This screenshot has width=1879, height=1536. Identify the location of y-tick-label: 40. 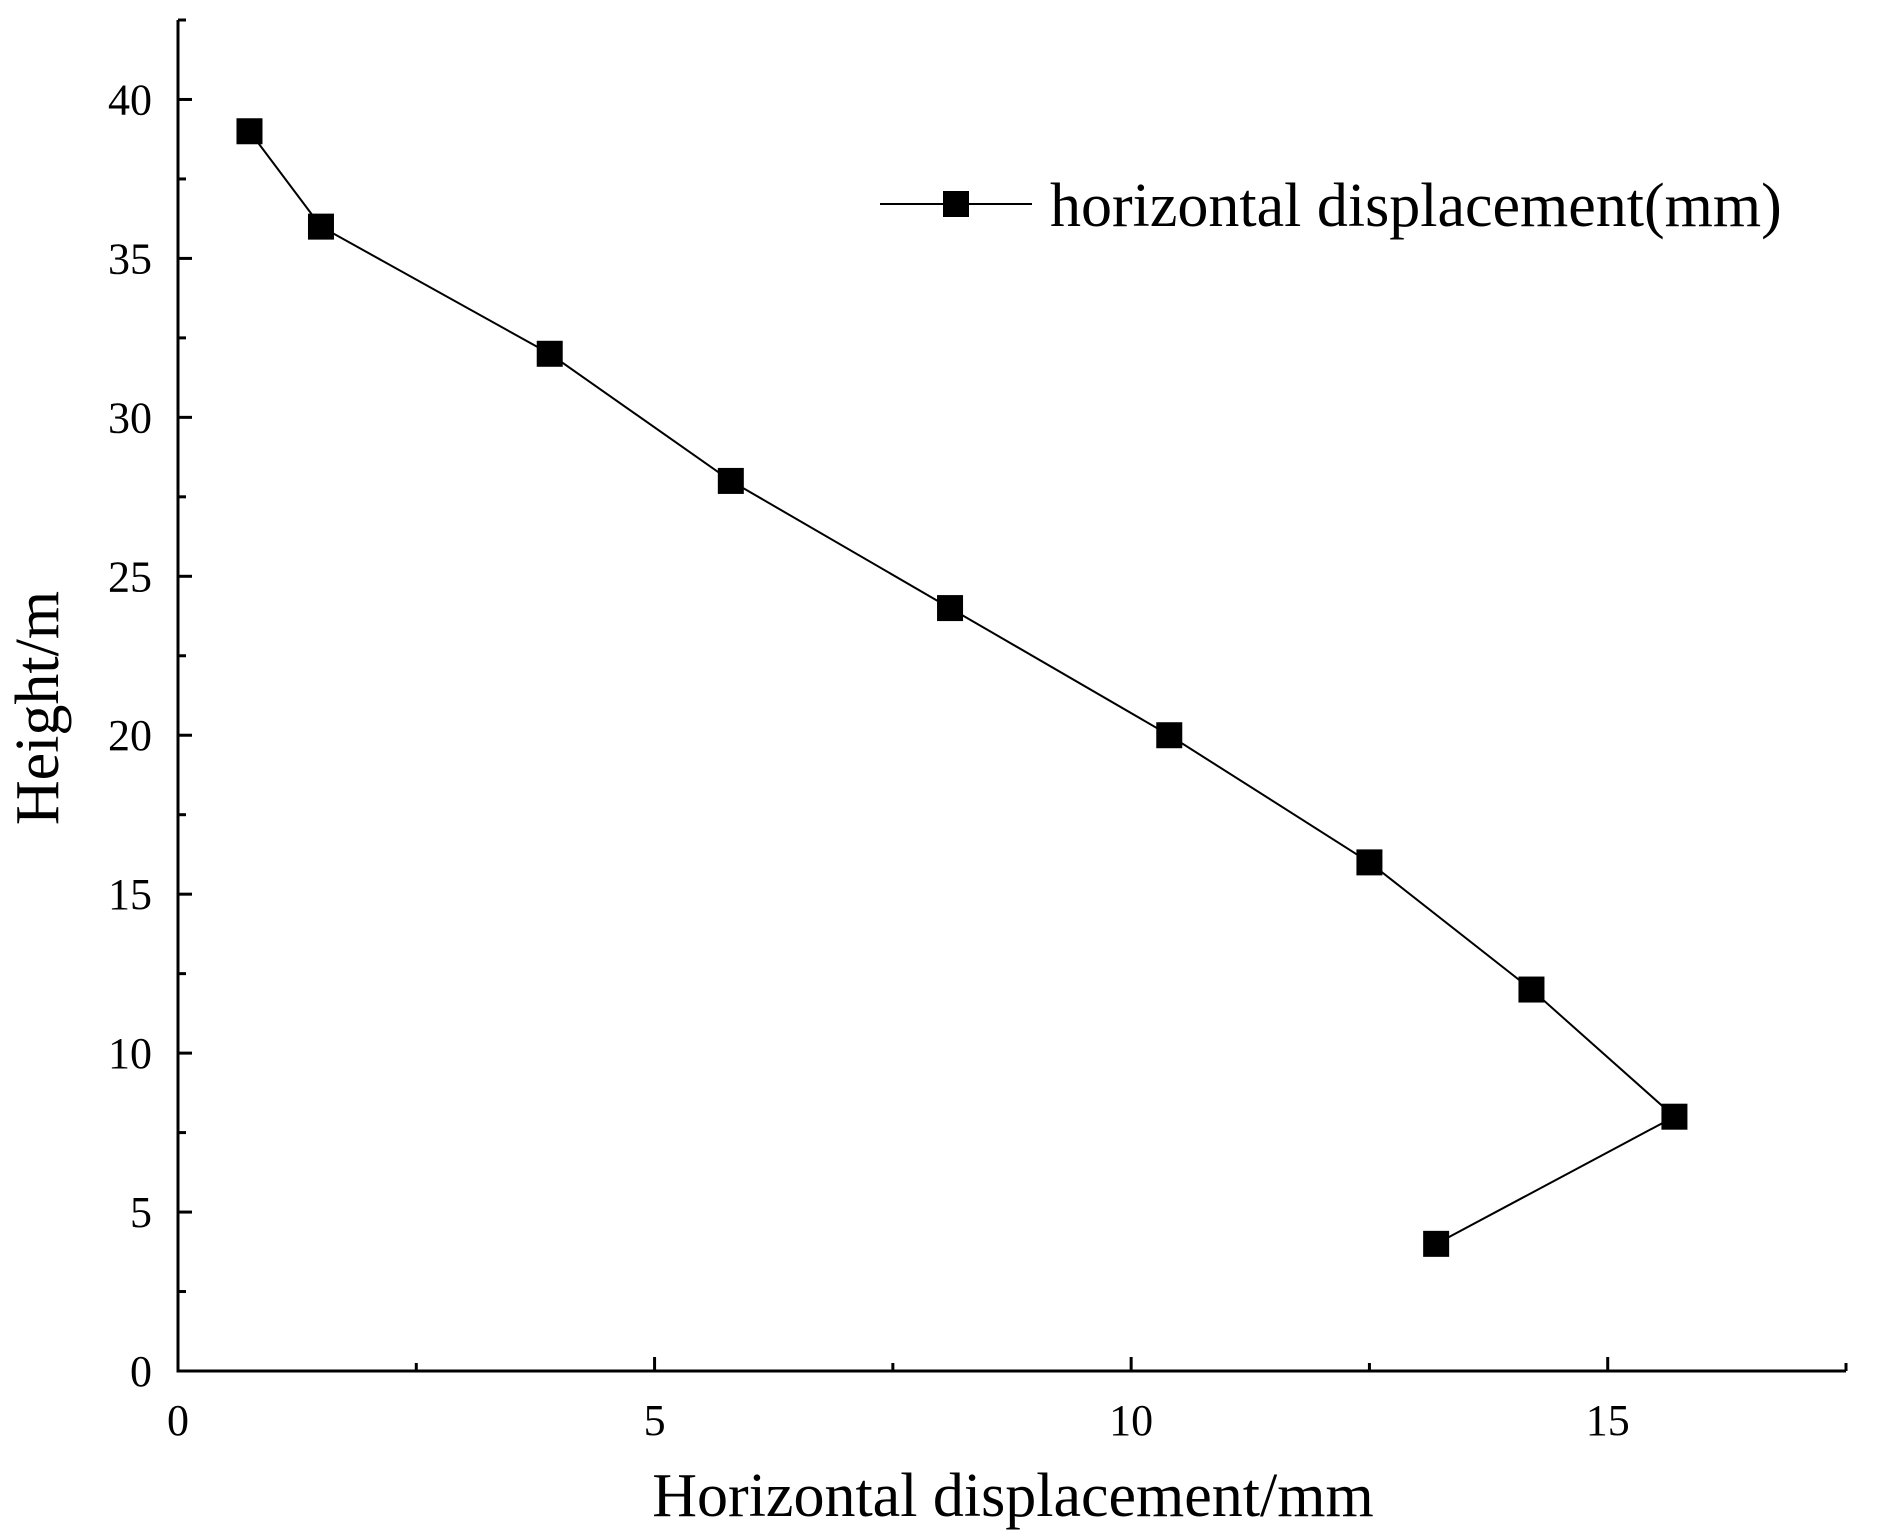
(130, 99).